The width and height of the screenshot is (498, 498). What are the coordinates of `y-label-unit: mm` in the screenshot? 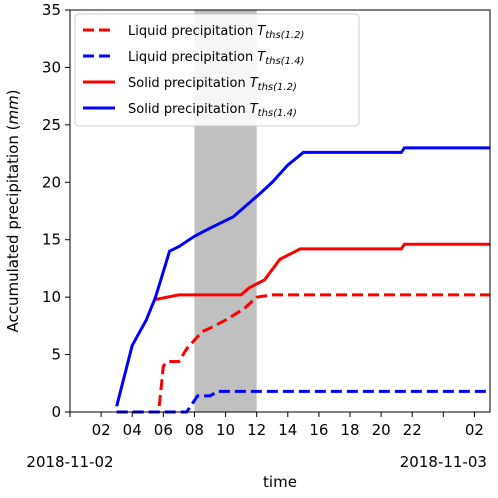 It's located at (13, 109).